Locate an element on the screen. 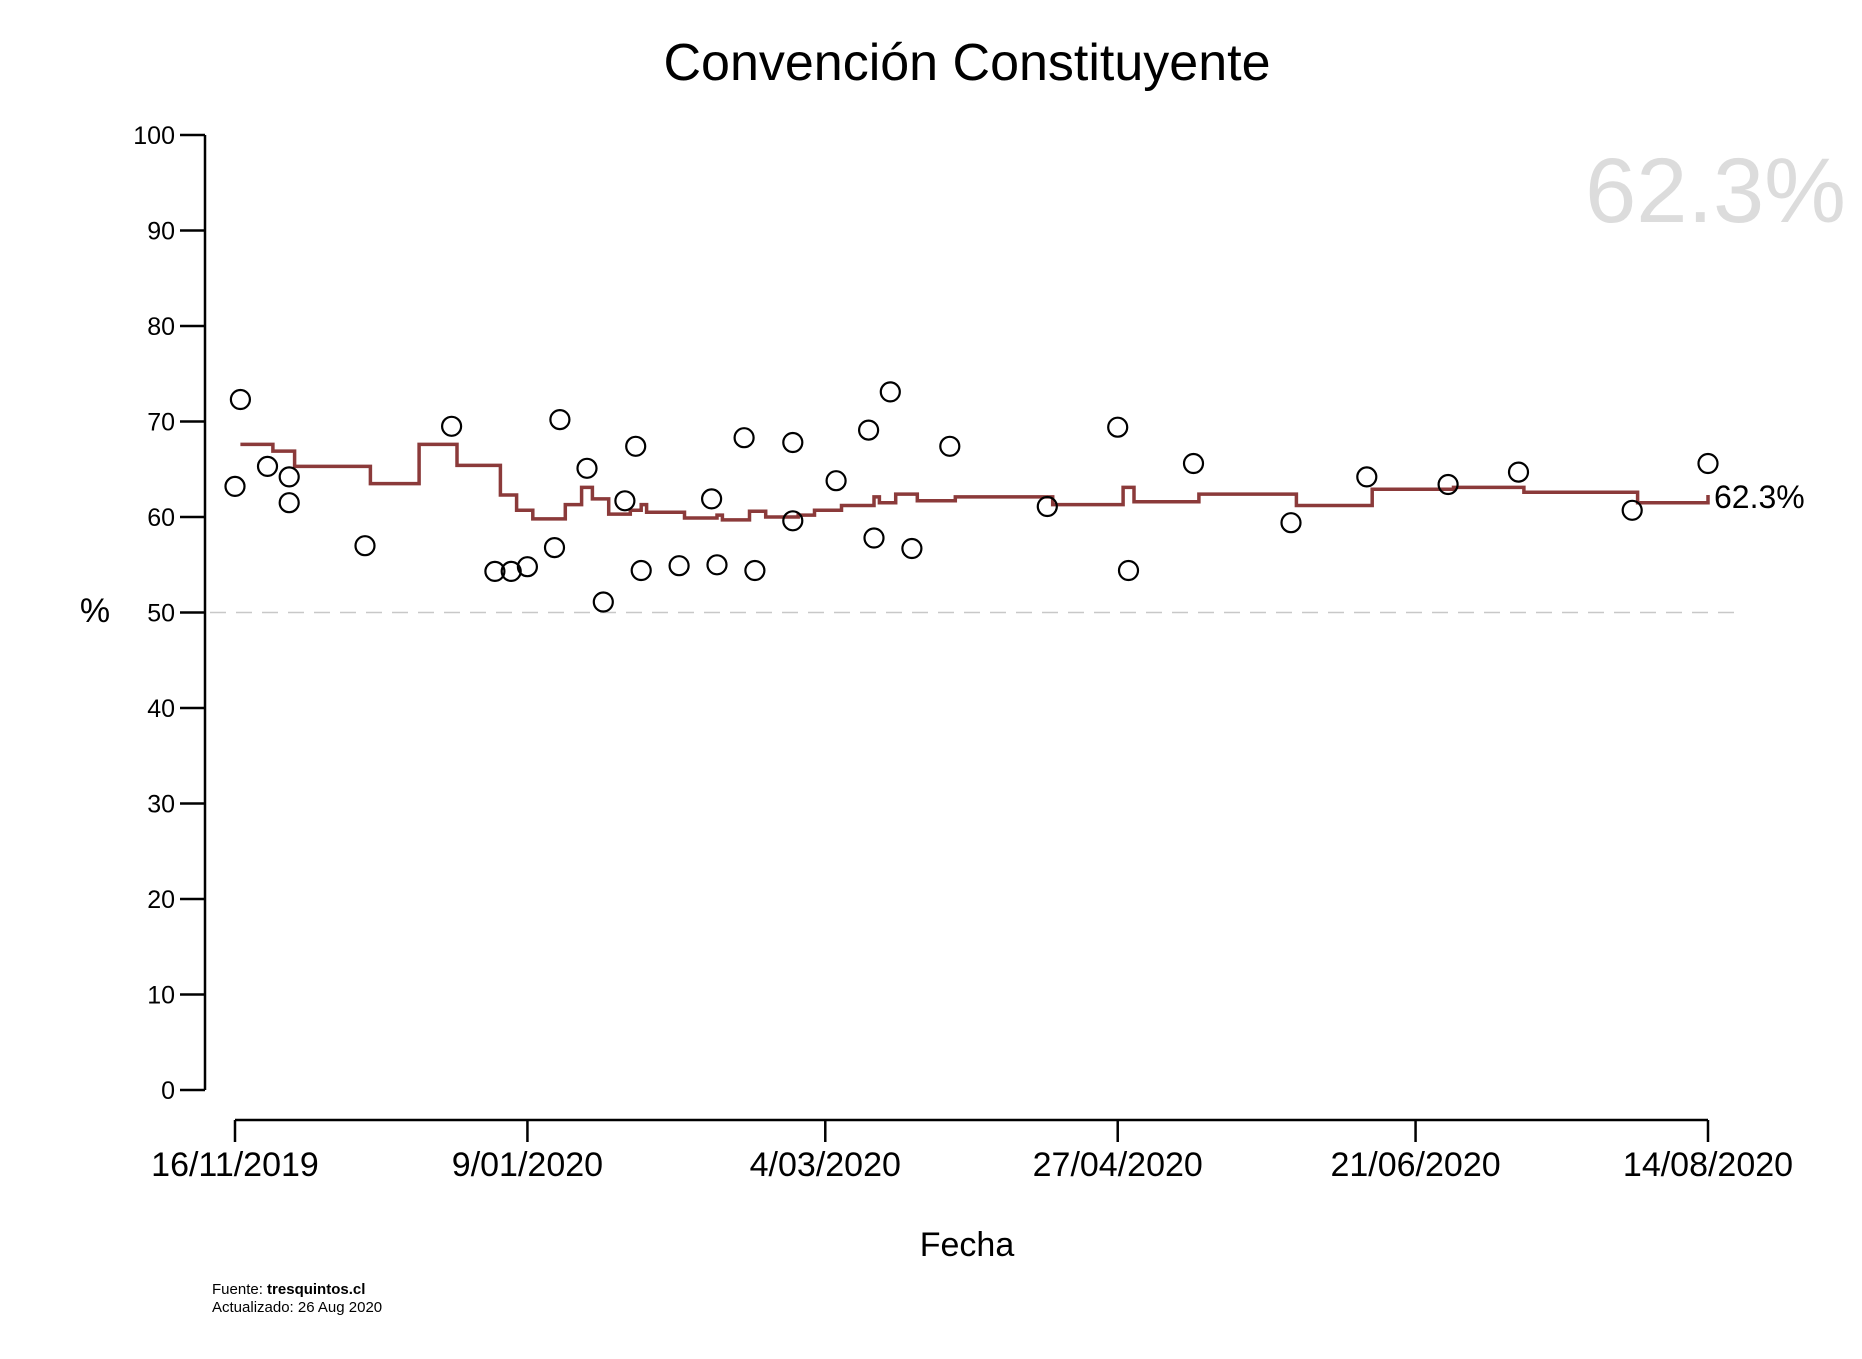 This screenshot has width=1862, height=1359. poll-points-layer is located at coordinates (971, 497).